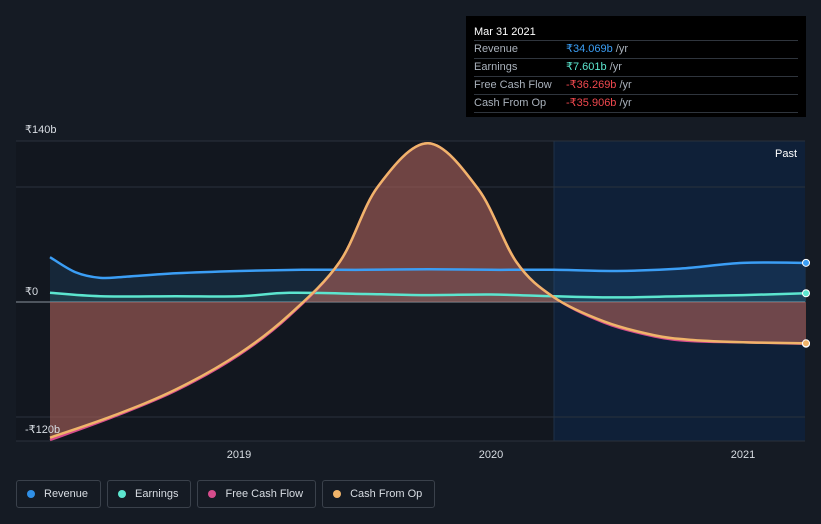 The height and width of the screenshot is (524, 821). I want to click on tooltip-value: -₹36.269b, so click(591, 85).